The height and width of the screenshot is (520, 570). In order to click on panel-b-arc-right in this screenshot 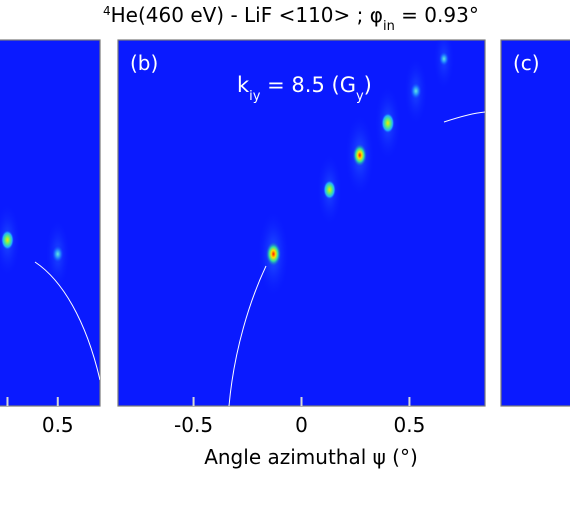, I will do `click(464, 117)`.